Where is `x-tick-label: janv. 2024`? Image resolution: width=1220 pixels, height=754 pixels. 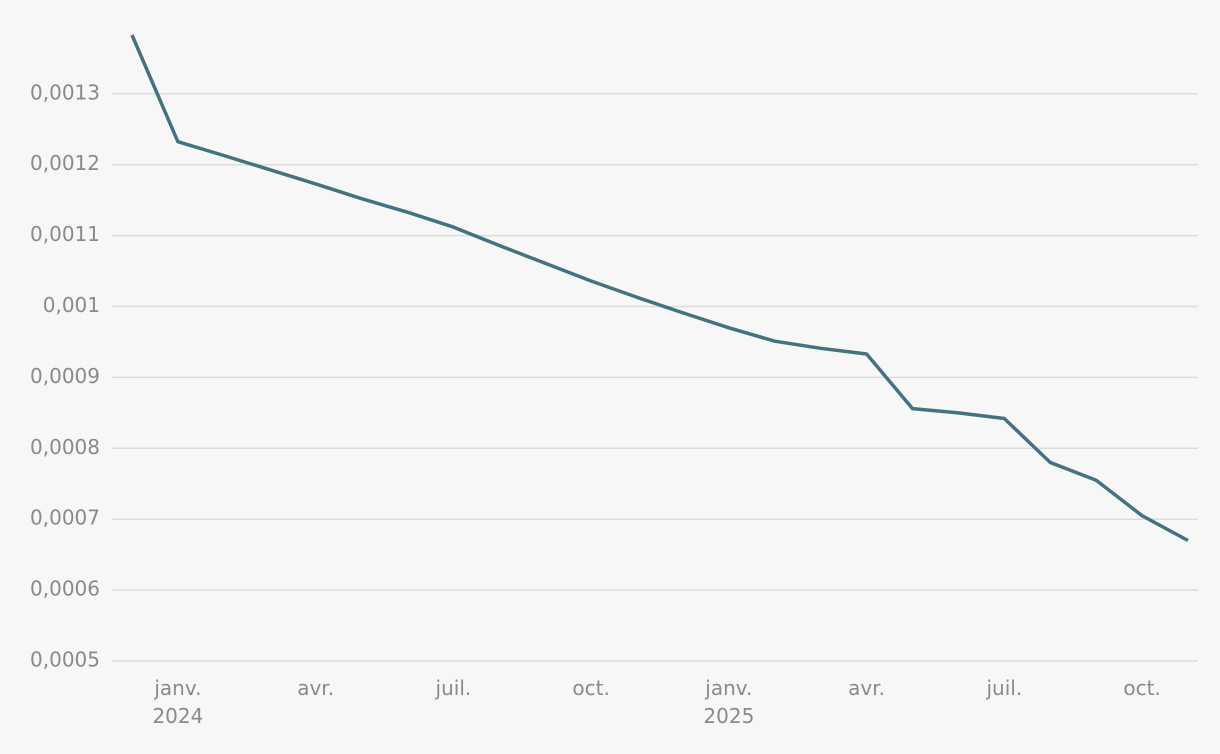 x-tick-label: janv. 2024 is located at coordinates (178, 702).